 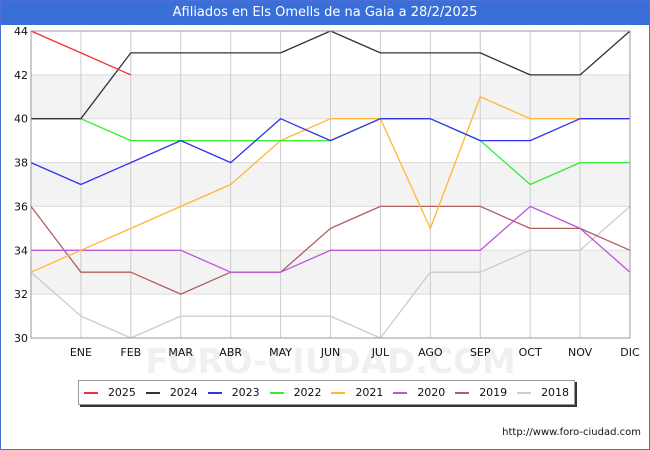 I want to click on x-tick-label: AGO, so click(x=430, y=352).